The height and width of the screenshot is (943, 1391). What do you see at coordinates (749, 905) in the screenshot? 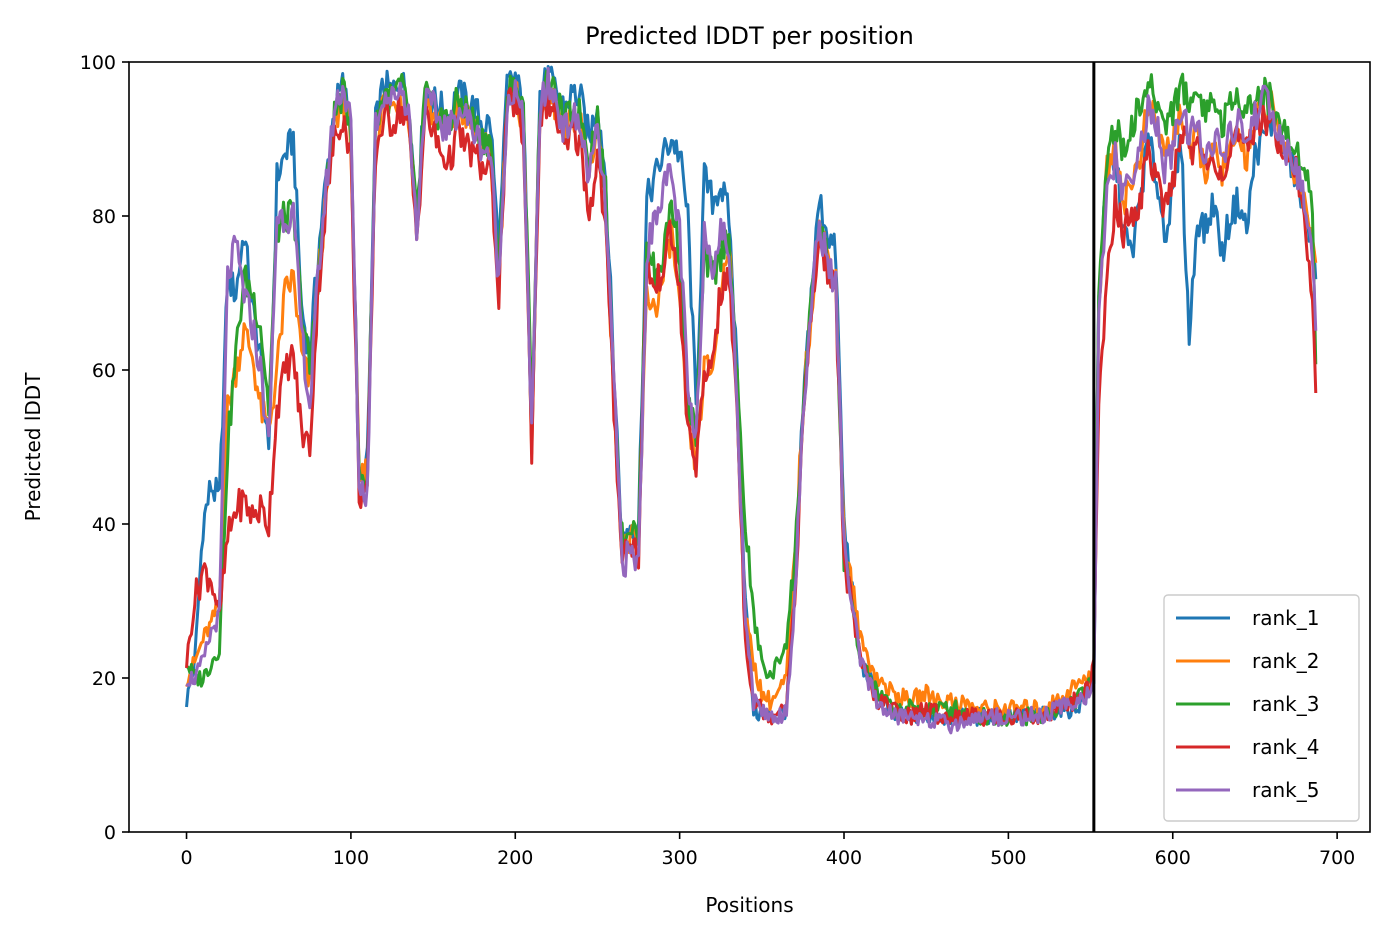
I see `x-axis-label: Positions` at bounding box center [749, 905].